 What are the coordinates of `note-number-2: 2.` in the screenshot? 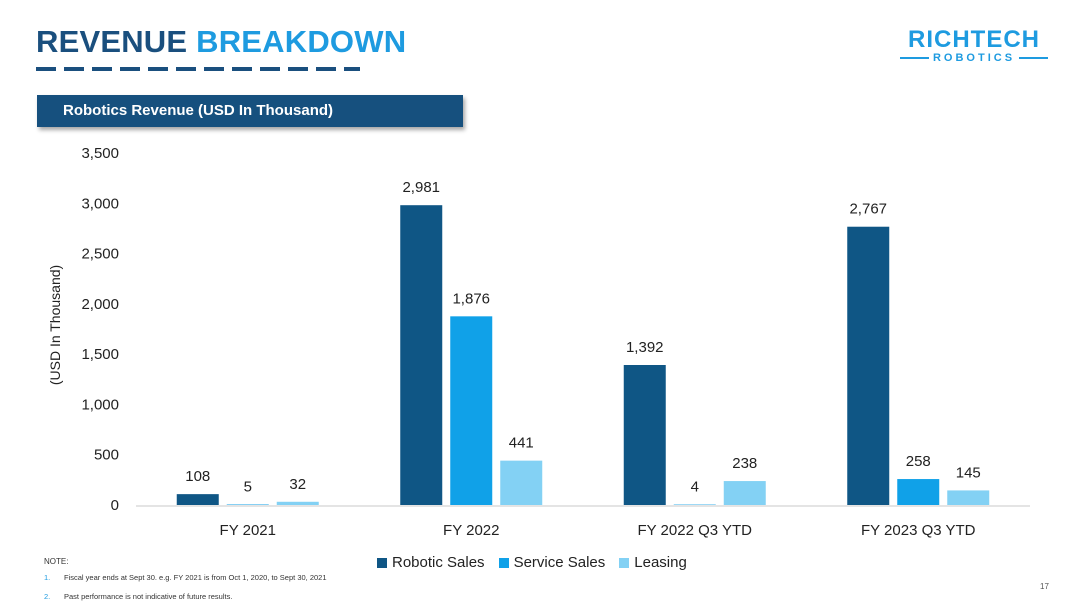 It's located at (47, 596).